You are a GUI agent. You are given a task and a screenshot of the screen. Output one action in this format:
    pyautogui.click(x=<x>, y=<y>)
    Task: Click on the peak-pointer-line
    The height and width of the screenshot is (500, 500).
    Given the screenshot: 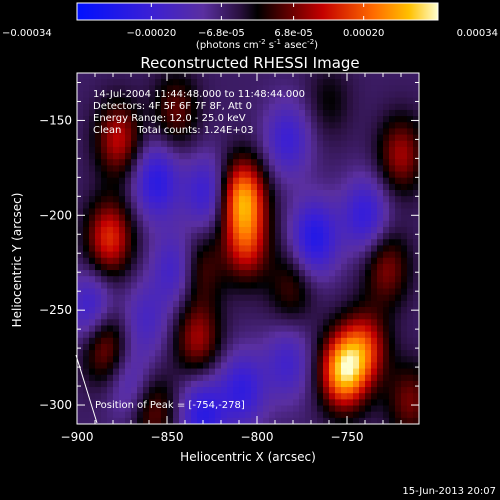 What is the action you would take?
    pyautogui.click(x=86, y=389)
    